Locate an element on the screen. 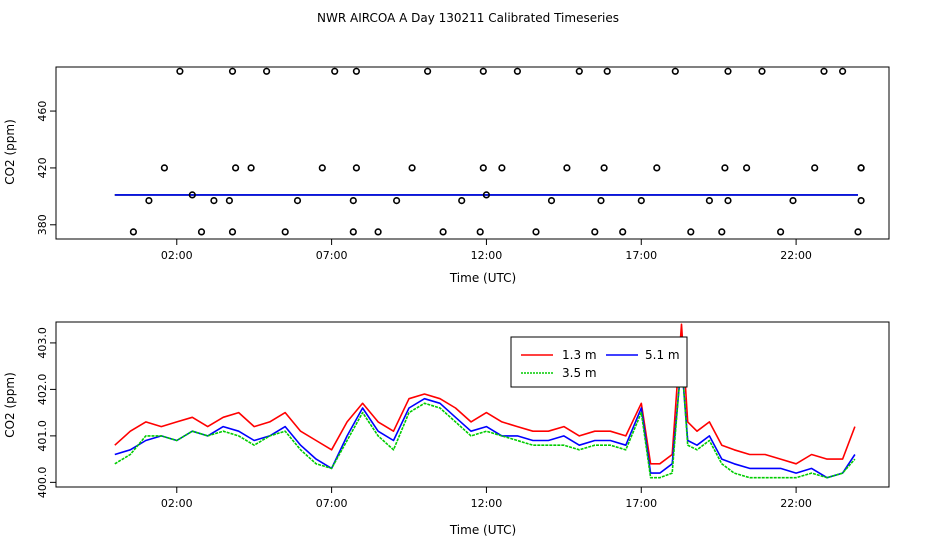  top-y-ticks: 380 420 460 is located at coordinates (46, 168).